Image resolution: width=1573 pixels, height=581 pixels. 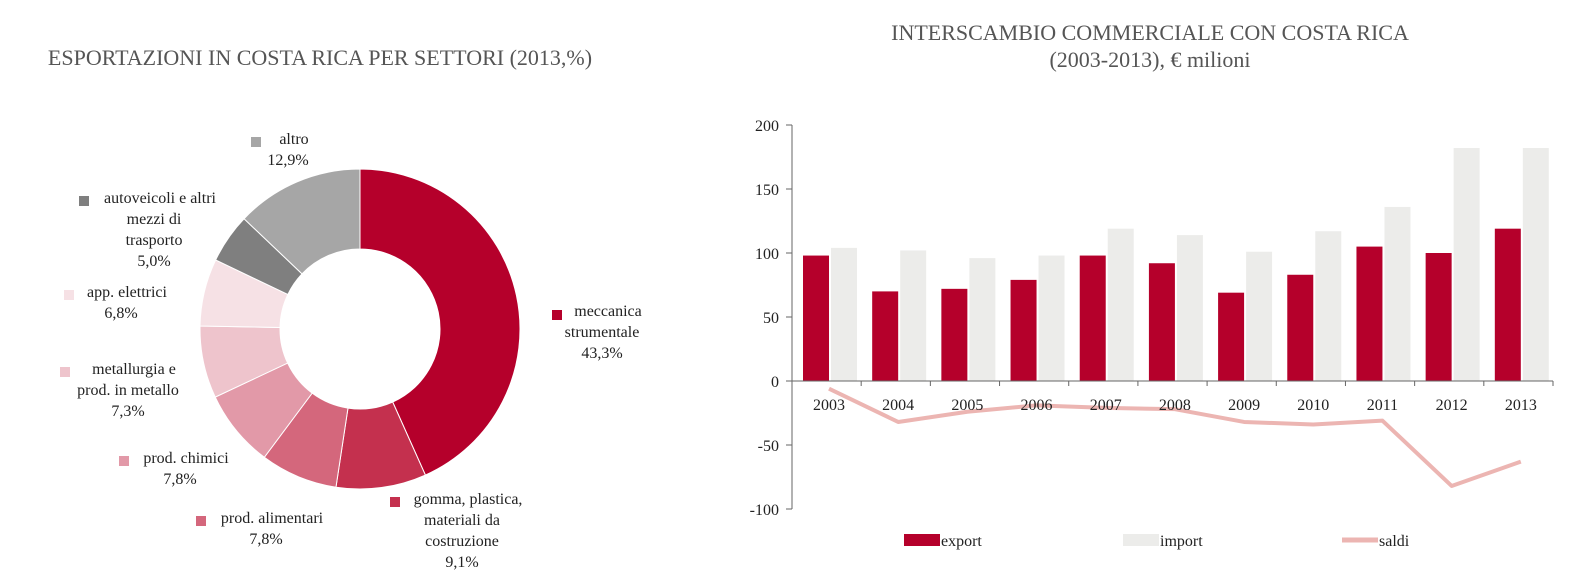 What do you see at coordinates (1313, 405) in the screenshot?
I see `x-tick-label: 2010` at bounding box center [1313, 405].